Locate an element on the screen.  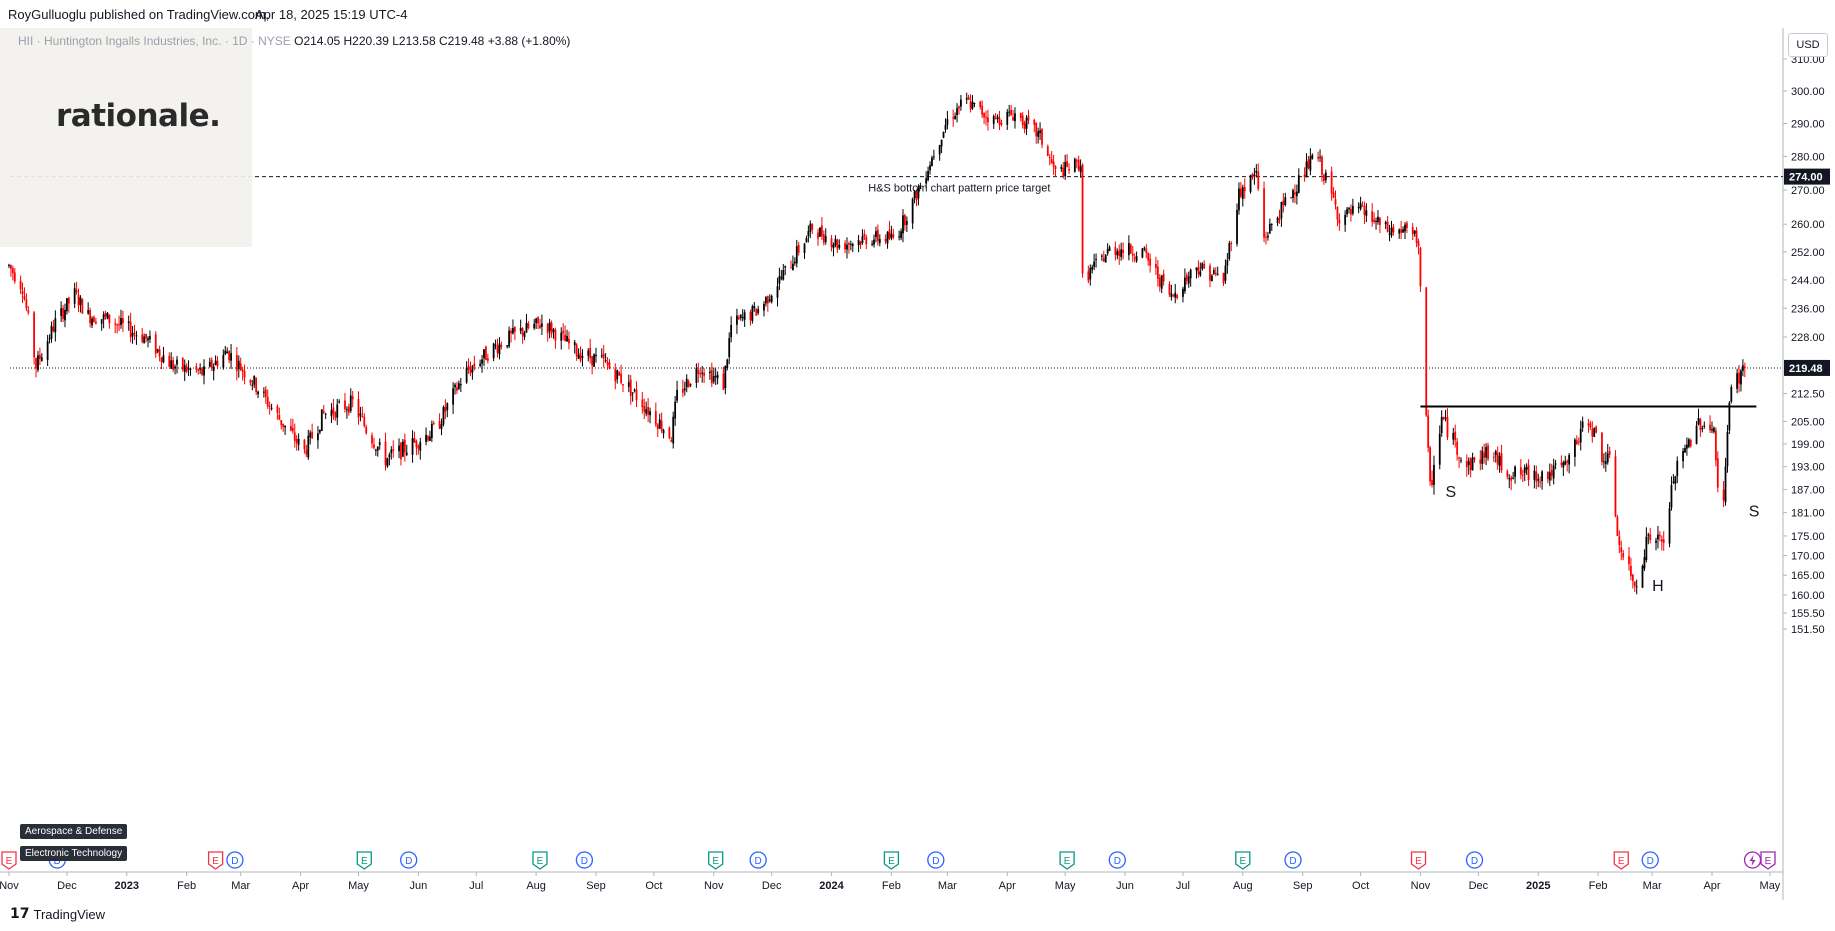
svg-text: D is located at coordinates (758, 861).